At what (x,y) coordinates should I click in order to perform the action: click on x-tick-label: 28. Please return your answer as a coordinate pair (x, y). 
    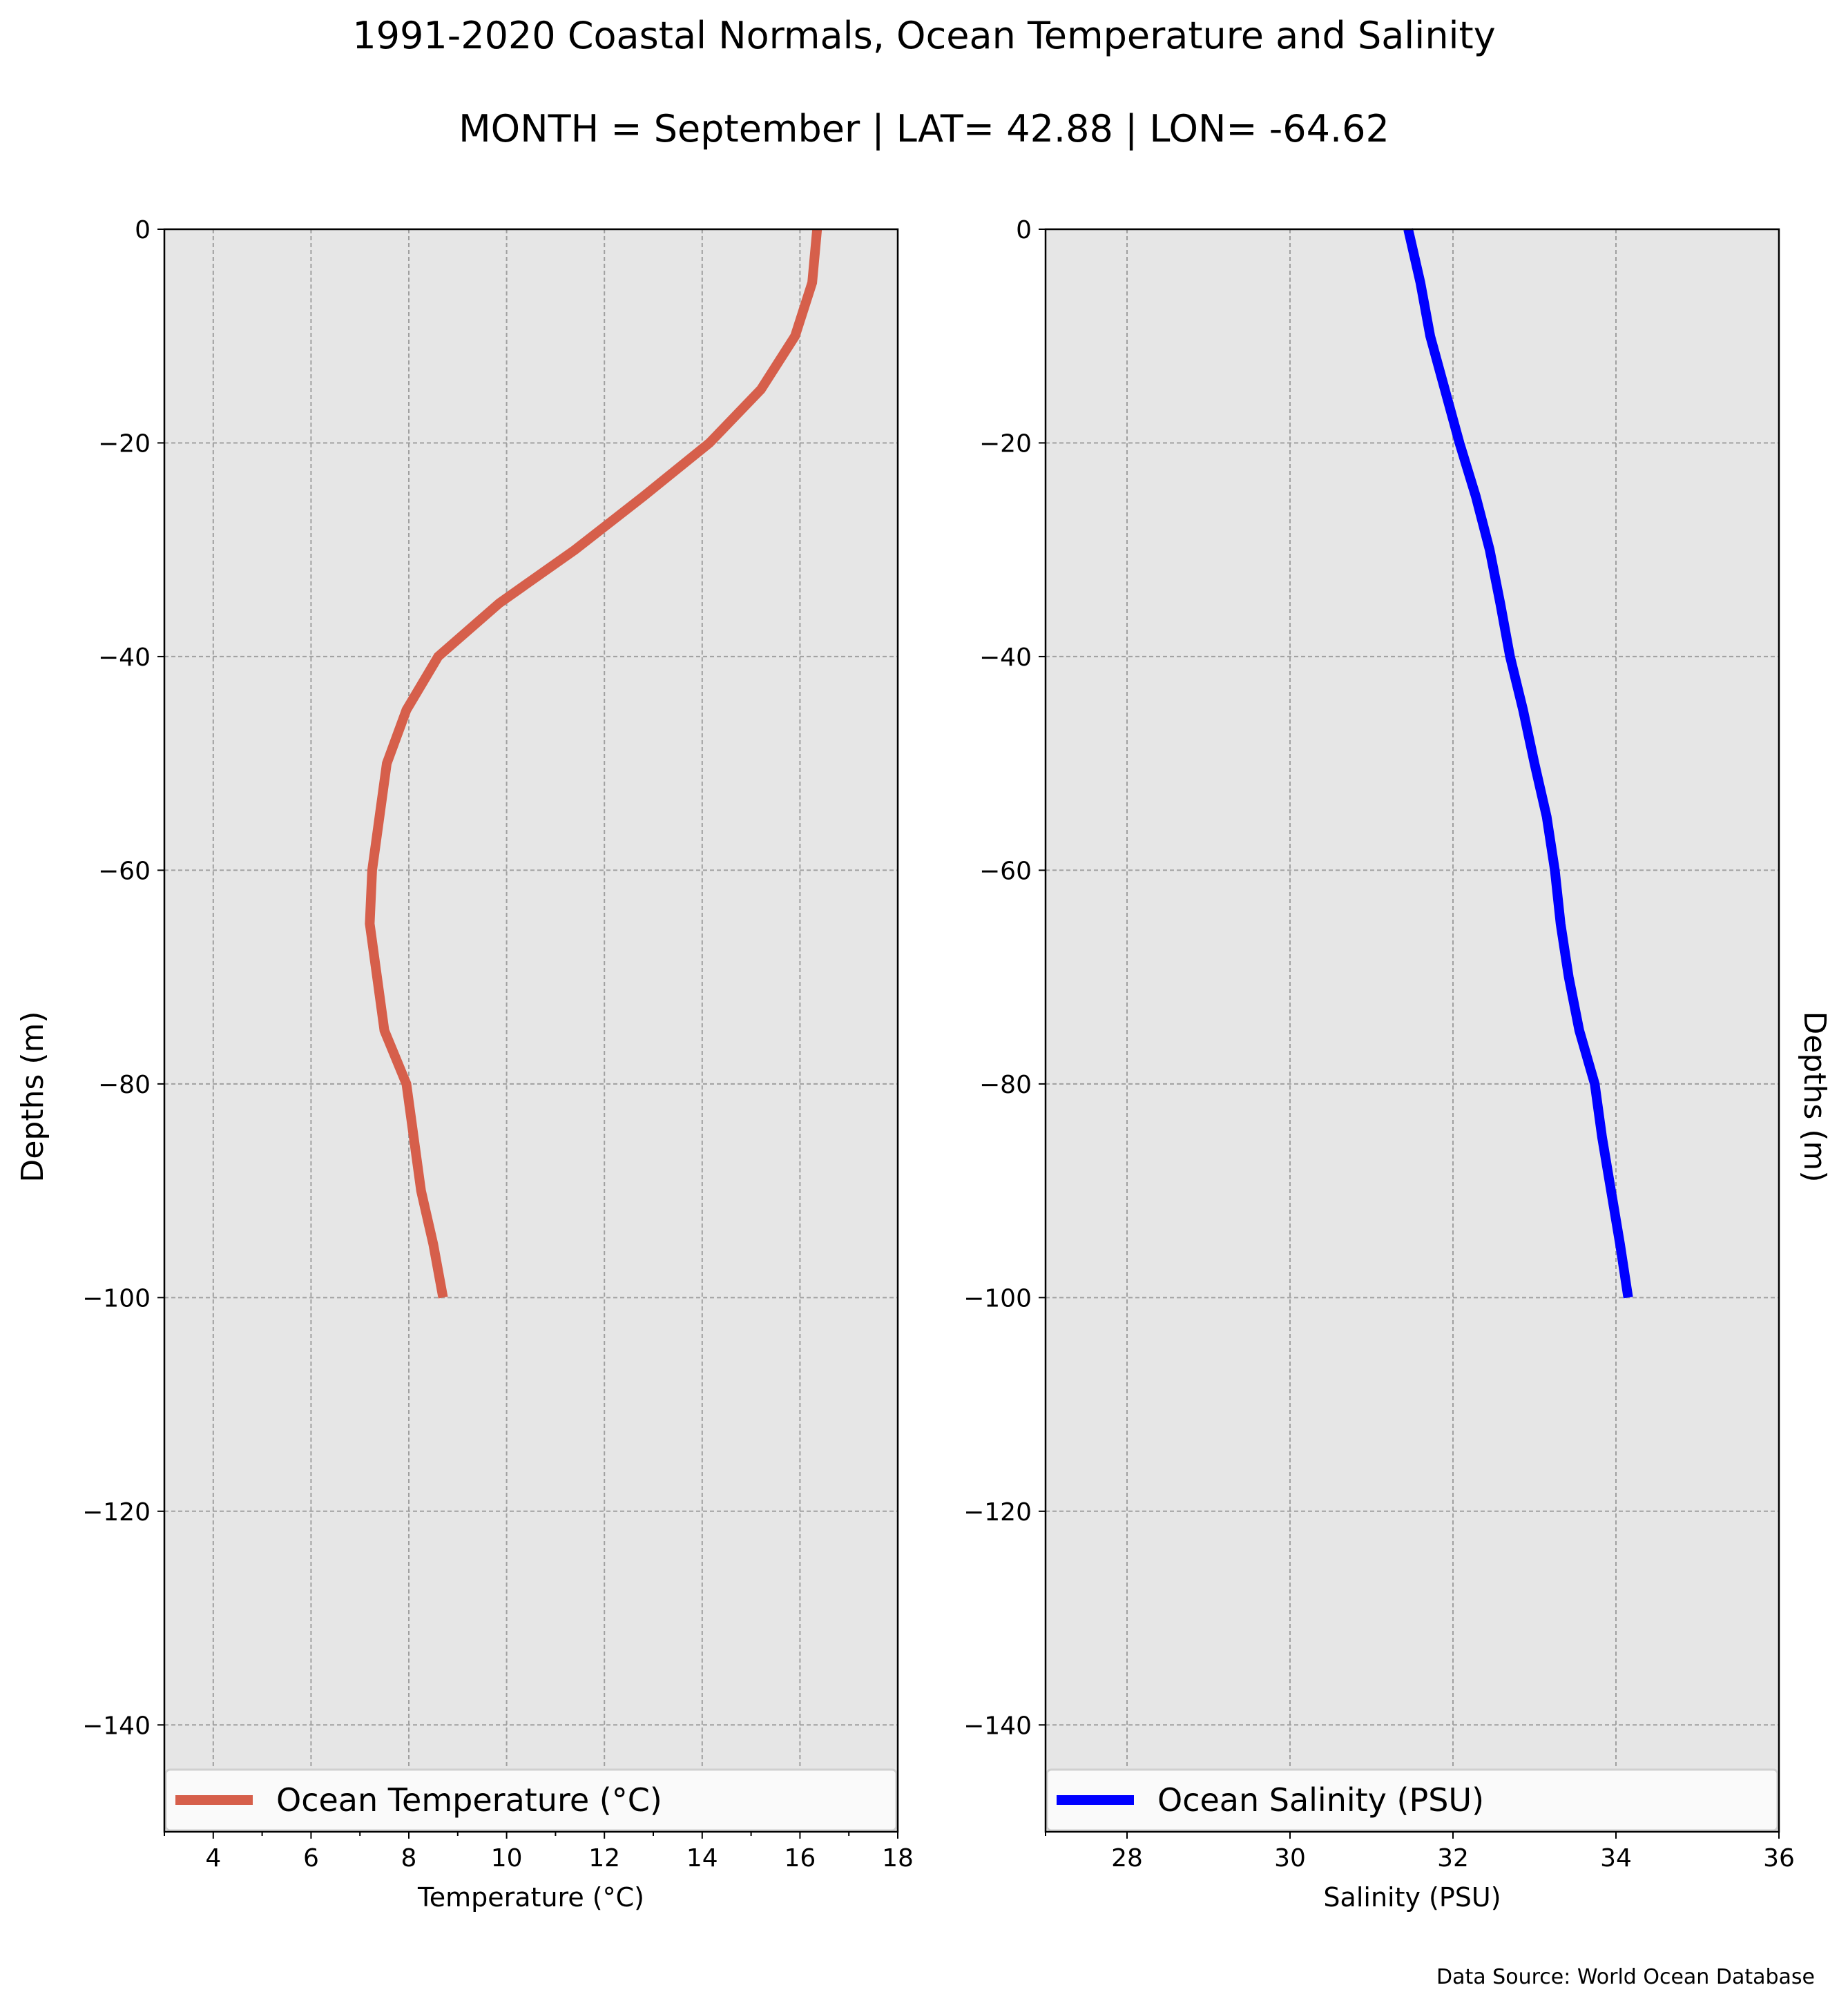
    Looking at the image, I should click on (1127, 1858).